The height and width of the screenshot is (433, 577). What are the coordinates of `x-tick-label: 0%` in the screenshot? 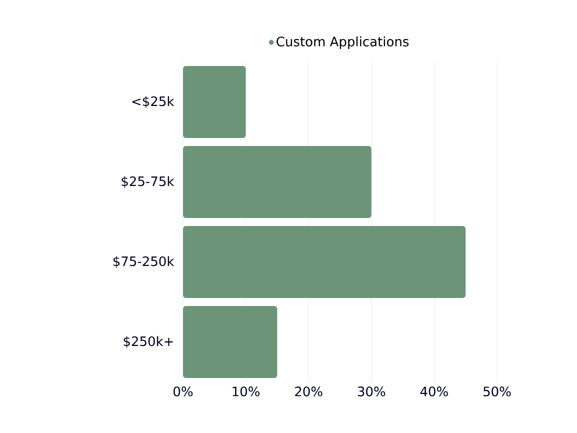 It's located at (183, 391).